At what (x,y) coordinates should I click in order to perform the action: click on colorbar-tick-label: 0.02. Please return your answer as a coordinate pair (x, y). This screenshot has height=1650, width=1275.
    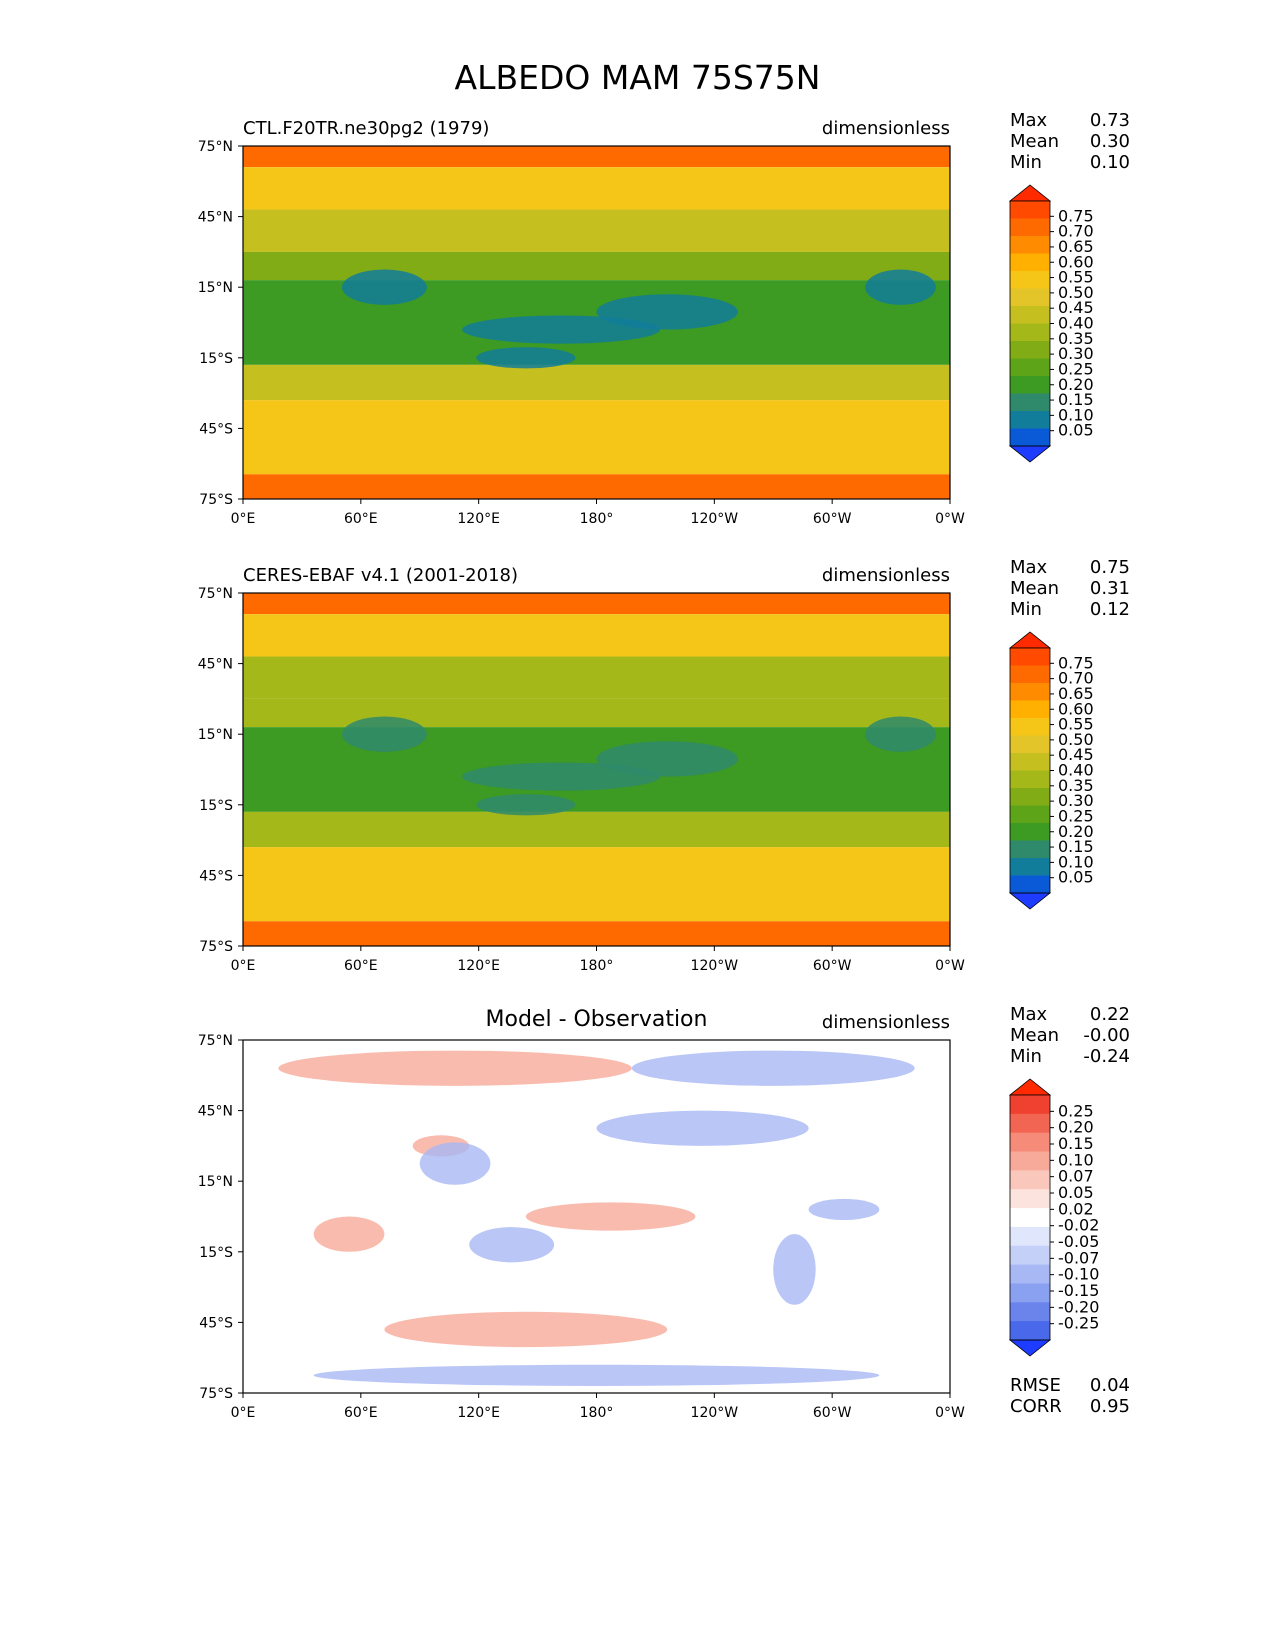
    Looking at the image, I should click on (1076, 1208).